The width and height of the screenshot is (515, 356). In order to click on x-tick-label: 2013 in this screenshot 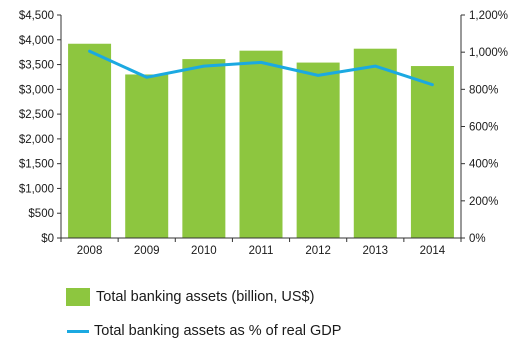, I will do `click(375, 251)`.